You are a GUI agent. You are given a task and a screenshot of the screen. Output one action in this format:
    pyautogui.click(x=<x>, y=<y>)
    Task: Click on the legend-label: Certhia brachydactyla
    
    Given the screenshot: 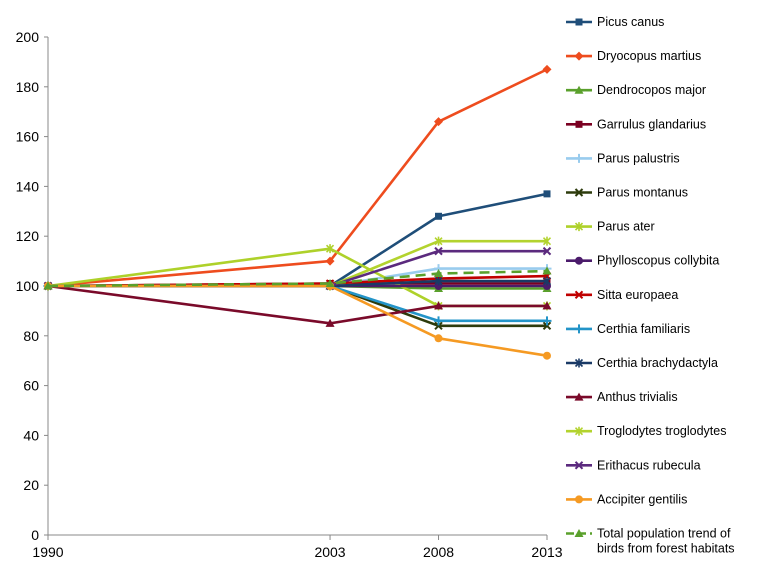 What is the action you would take?
    pyautogui.click(x=657, y=363)
    